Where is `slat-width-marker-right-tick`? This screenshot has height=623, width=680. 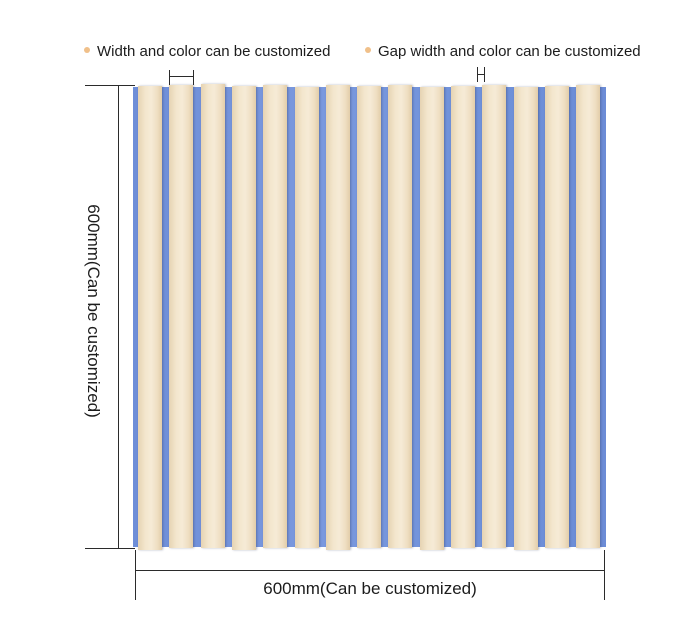
slat-width-marker-right-tick is located at coordinates (193, 77).